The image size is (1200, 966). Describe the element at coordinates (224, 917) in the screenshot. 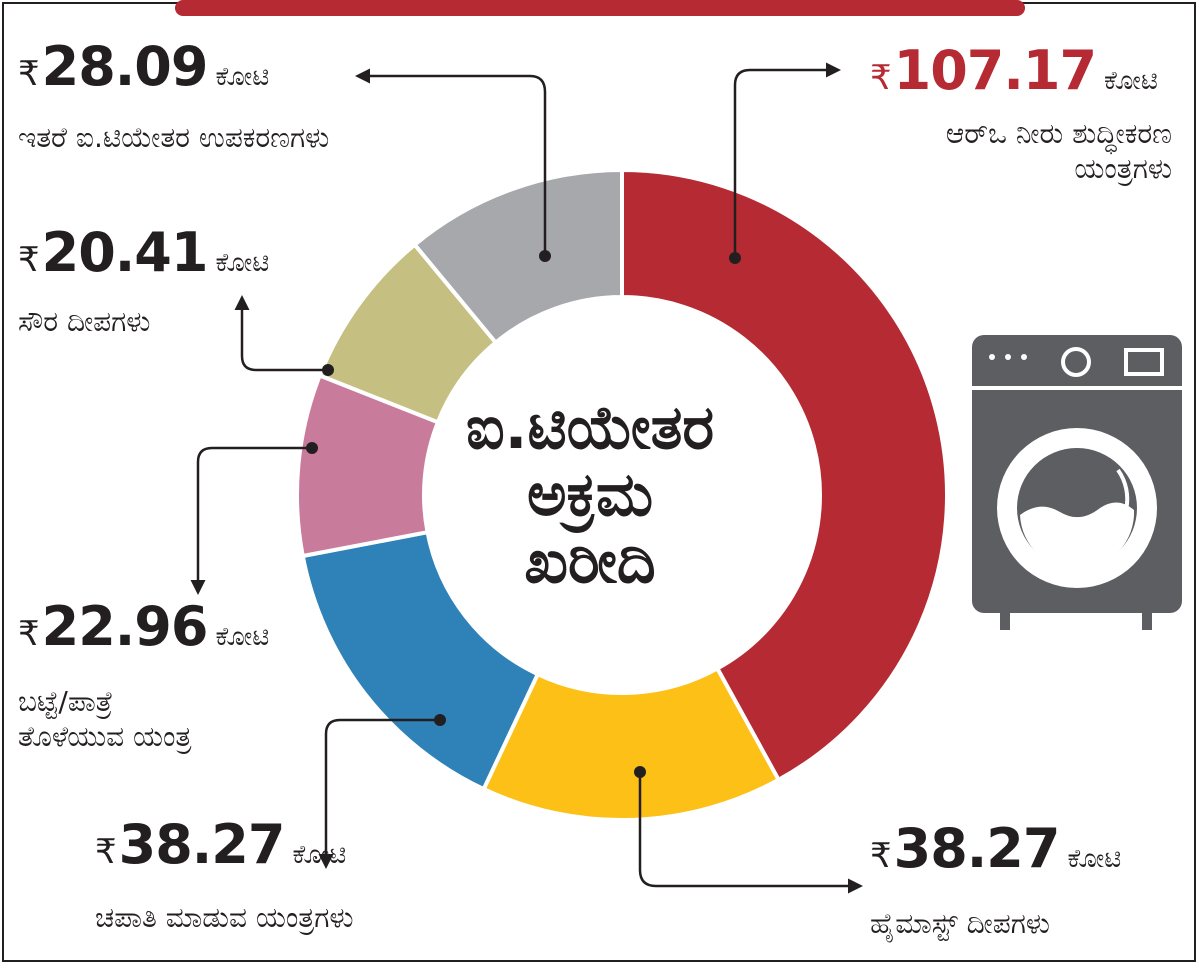

I see `label-desc-chapati: ಚಪಾತಿ ಮಾಡುವ ಯಂತ್ರಗಳು` at that location.